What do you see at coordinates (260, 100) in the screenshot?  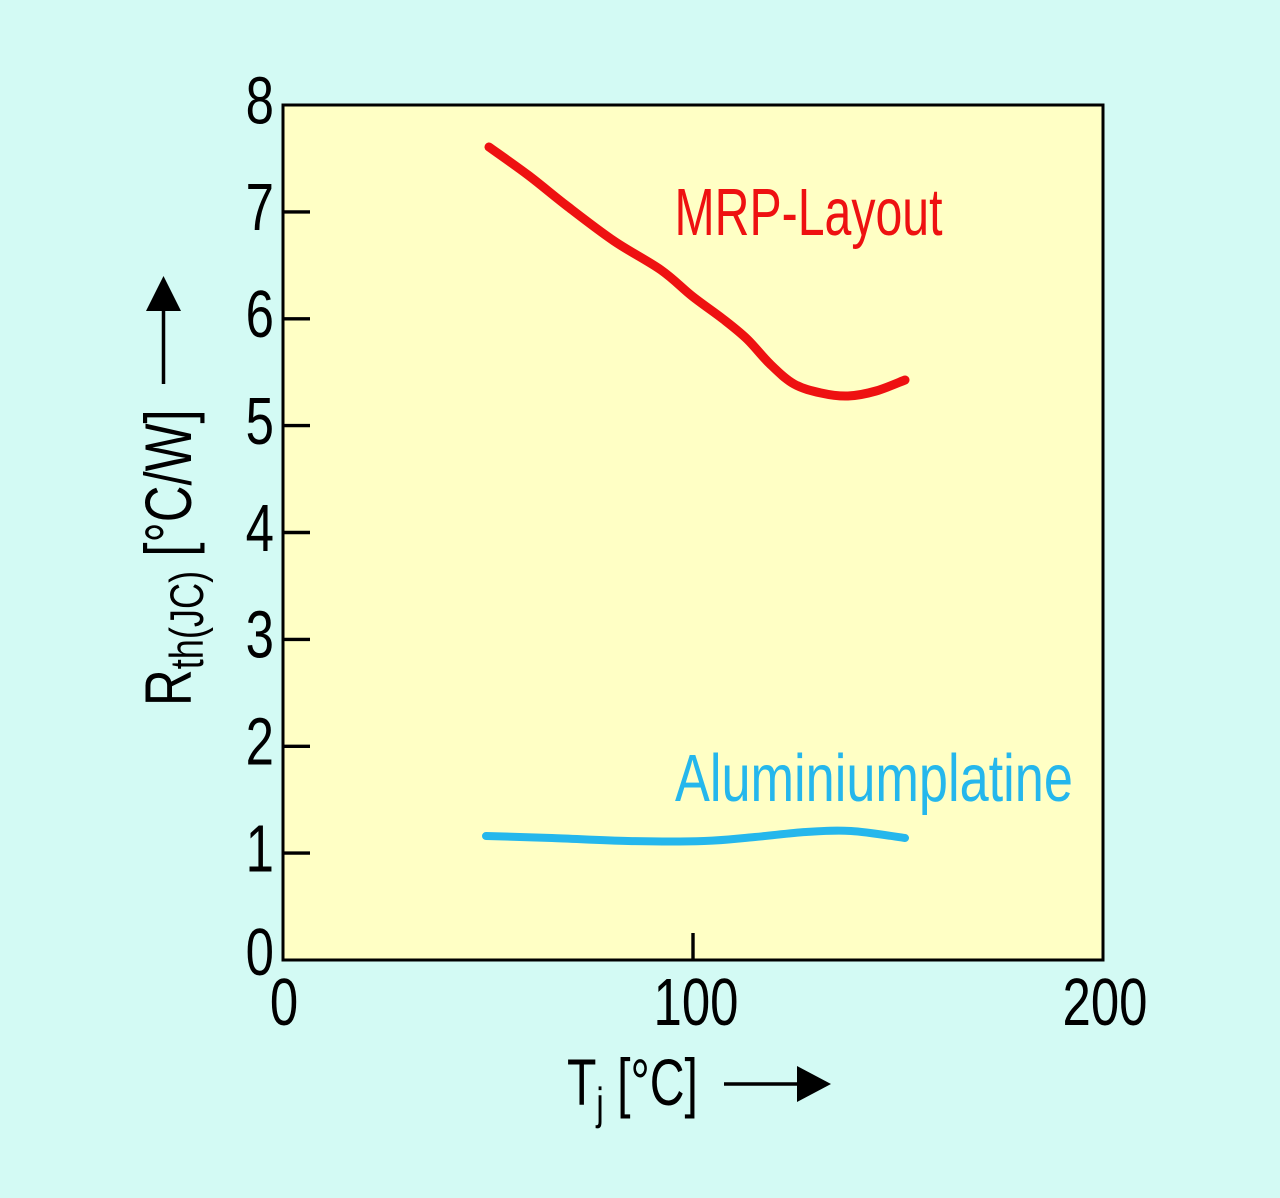 I see `svg-text: 8` at bounding box center [260, 100].